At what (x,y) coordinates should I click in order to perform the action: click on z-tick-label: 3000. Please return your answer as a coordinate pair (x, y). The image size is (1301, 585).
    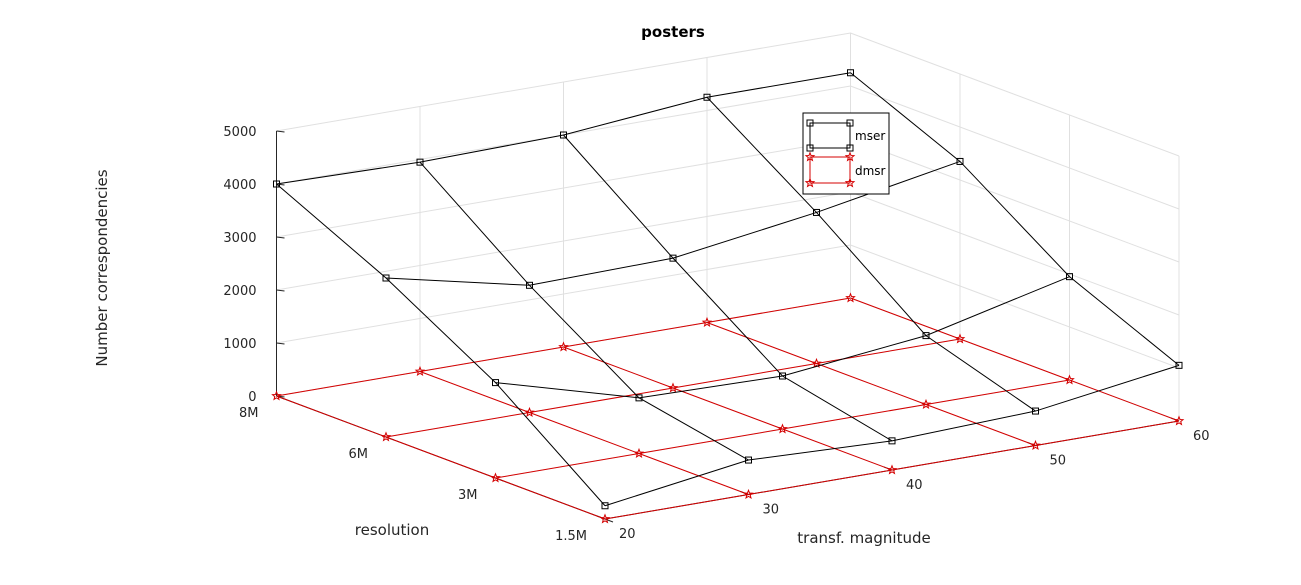
    Looking at the image, I should click on (239, 238).